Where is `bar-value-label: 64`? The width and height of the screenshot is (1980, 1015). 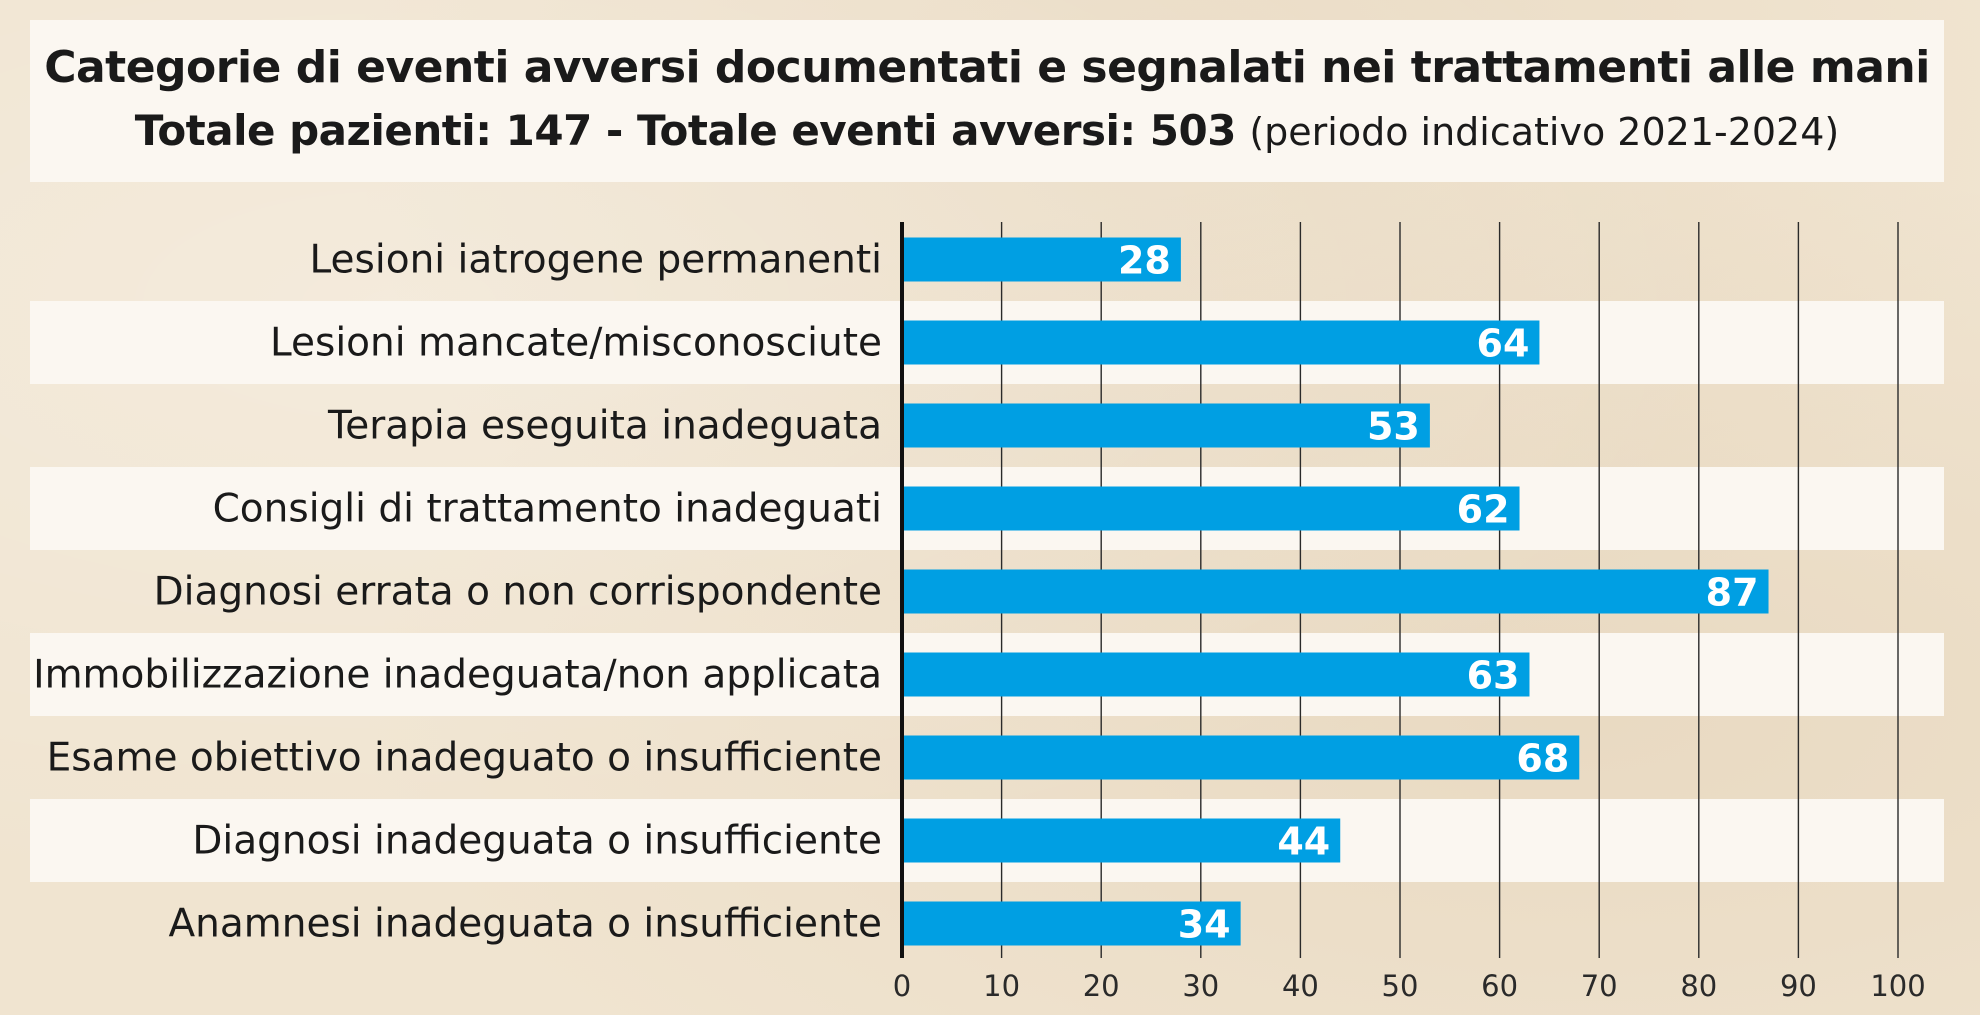
bar-value-label: 64 is located at coordinates (1503, 344).